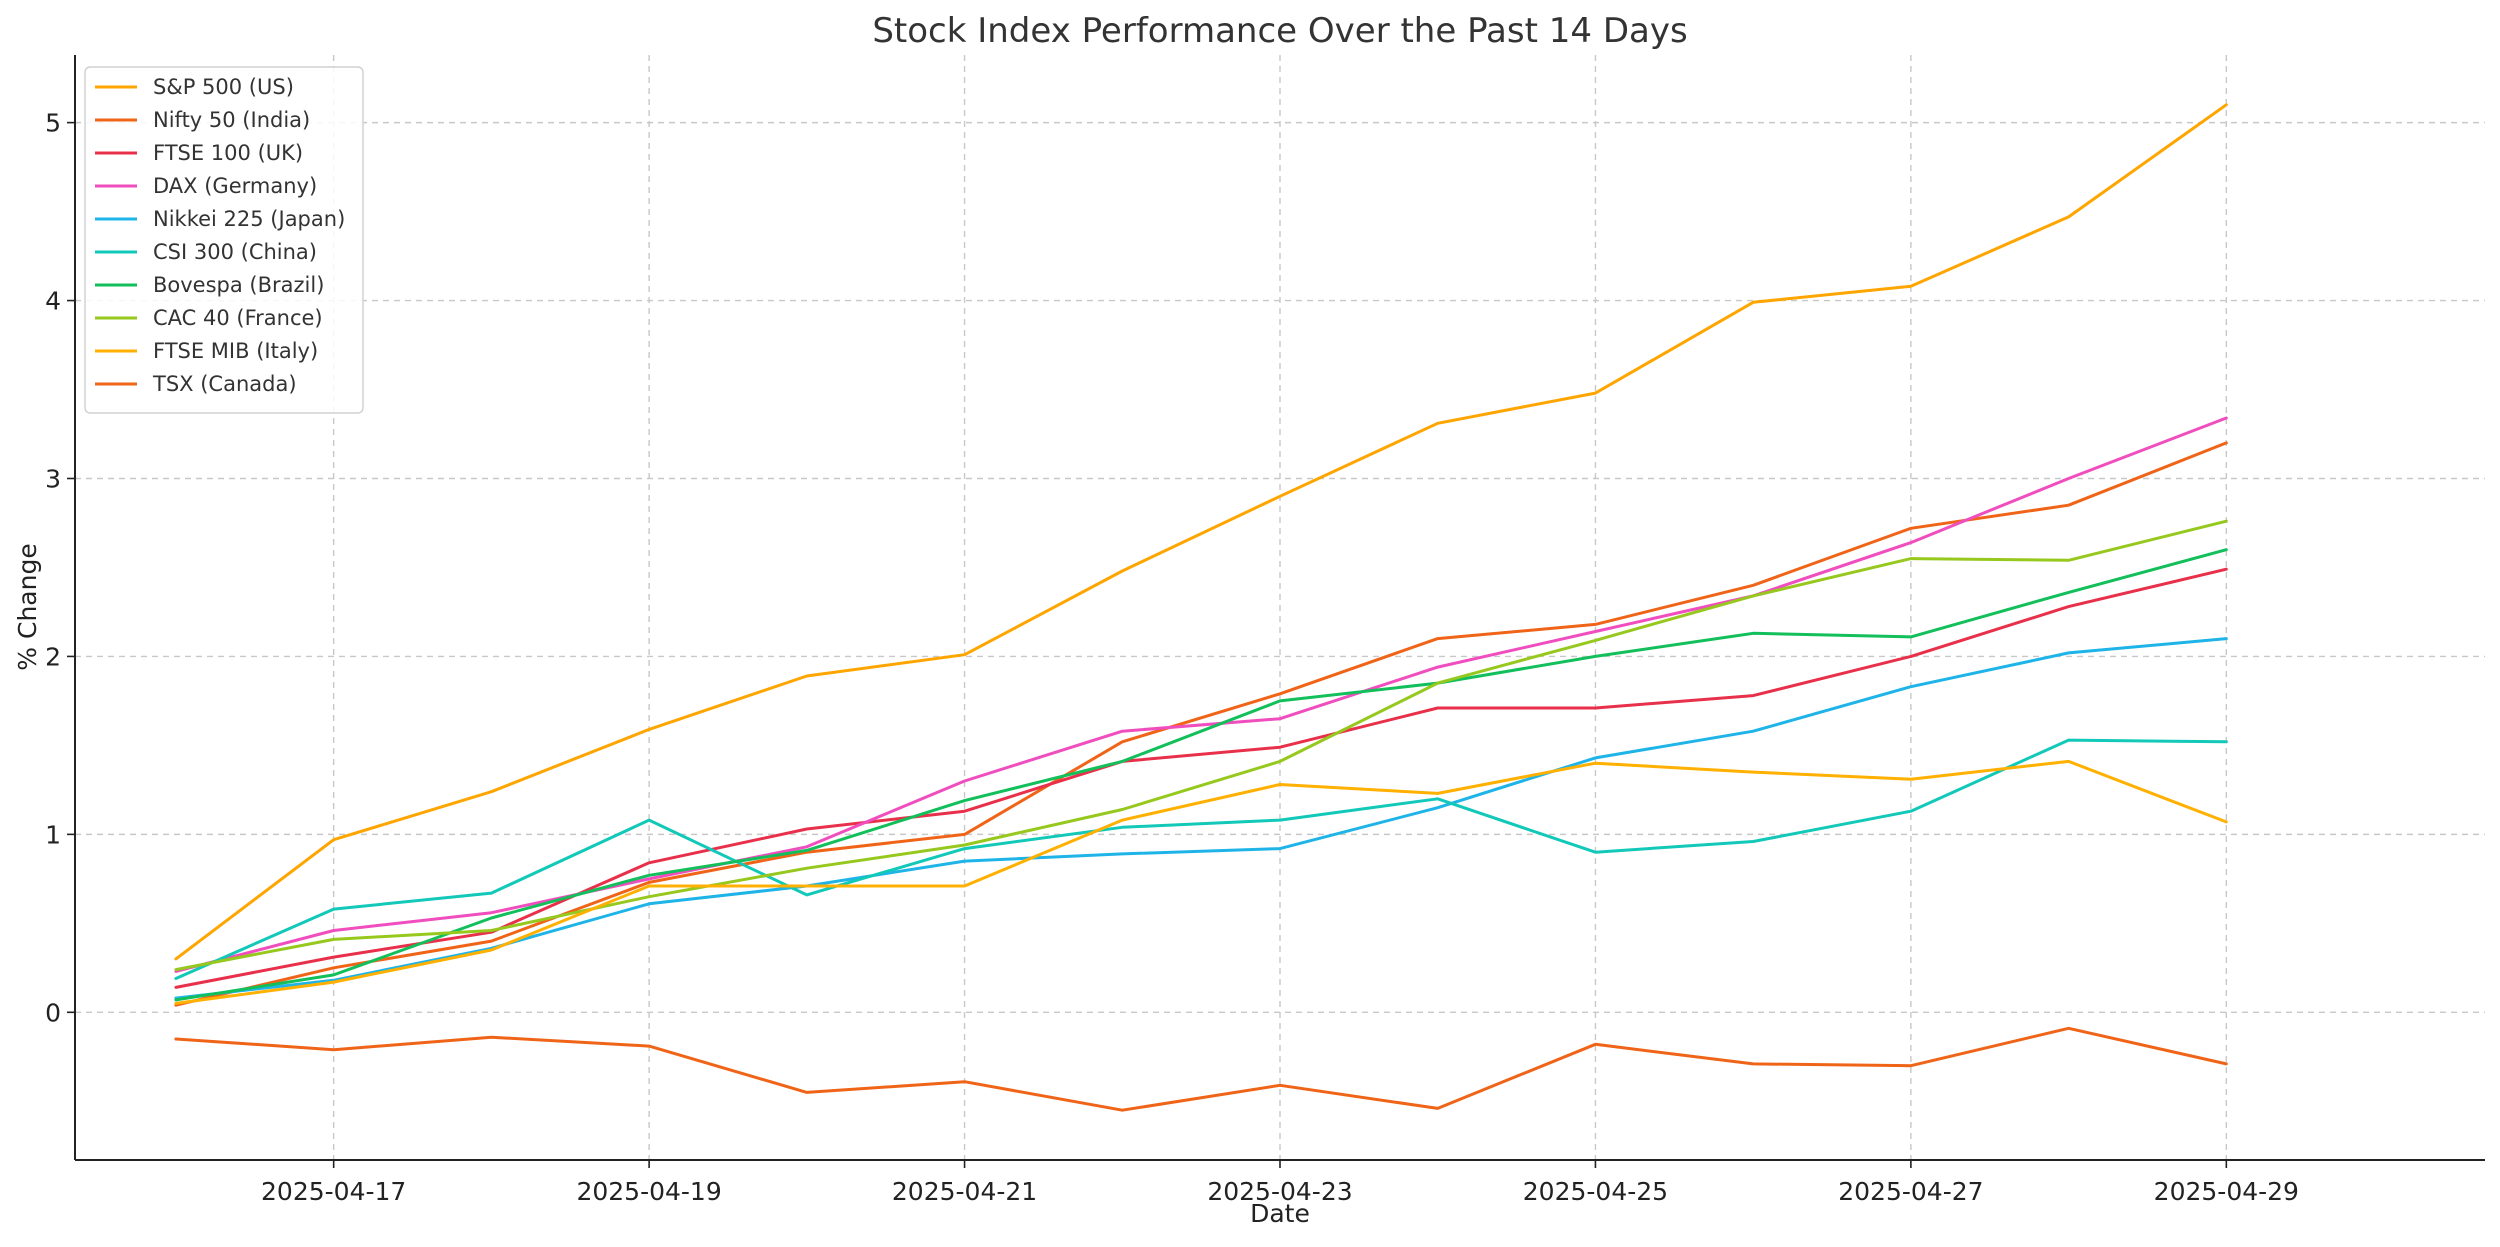 Image resolution: width=2500 pixels, height=1247 pixels. What do you see at coordinates (223, 87) in the screenshot?
I see `legend-label: S&P 500 (US)` at bounding box center [223, 87].